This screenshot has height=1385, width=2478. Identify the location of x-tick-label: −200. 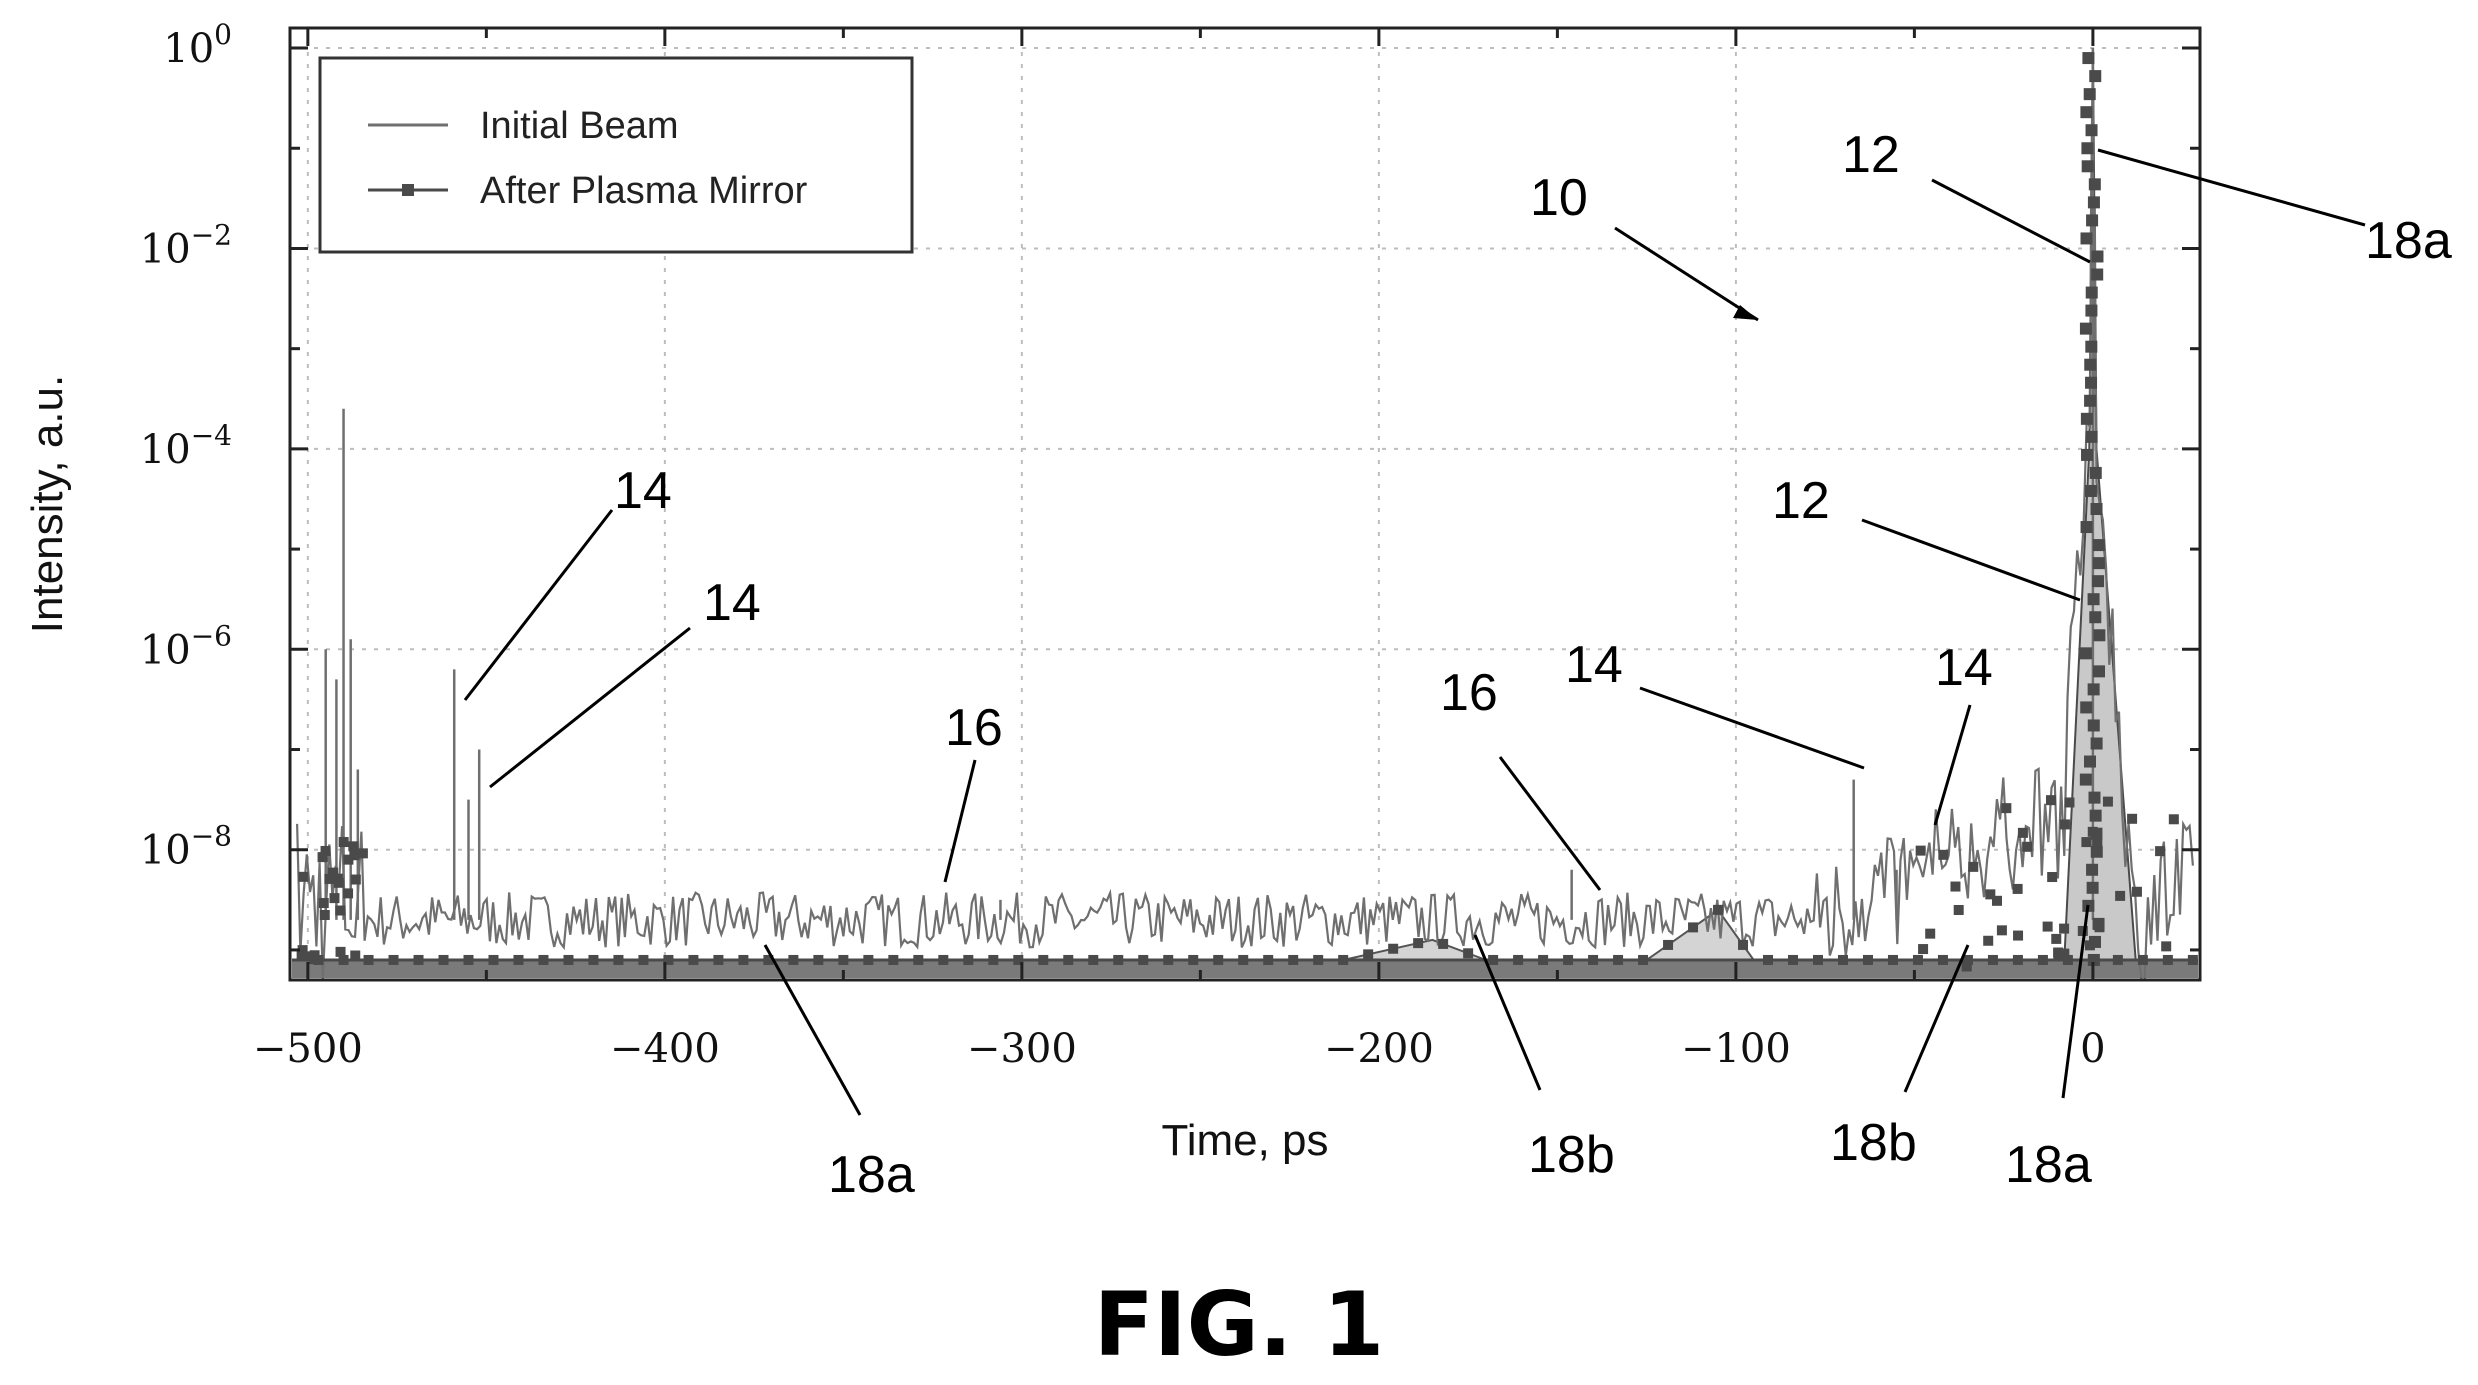
(1379, 1049).